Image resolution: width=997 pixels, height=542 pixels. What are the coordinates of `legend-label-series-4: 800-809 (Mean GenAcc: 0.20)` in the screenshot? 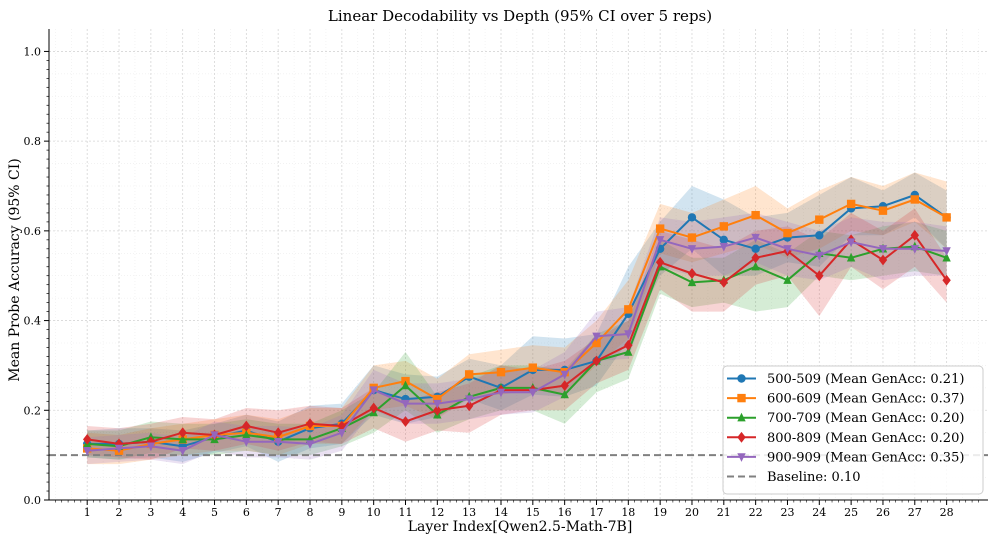 It's located at (865, 438).